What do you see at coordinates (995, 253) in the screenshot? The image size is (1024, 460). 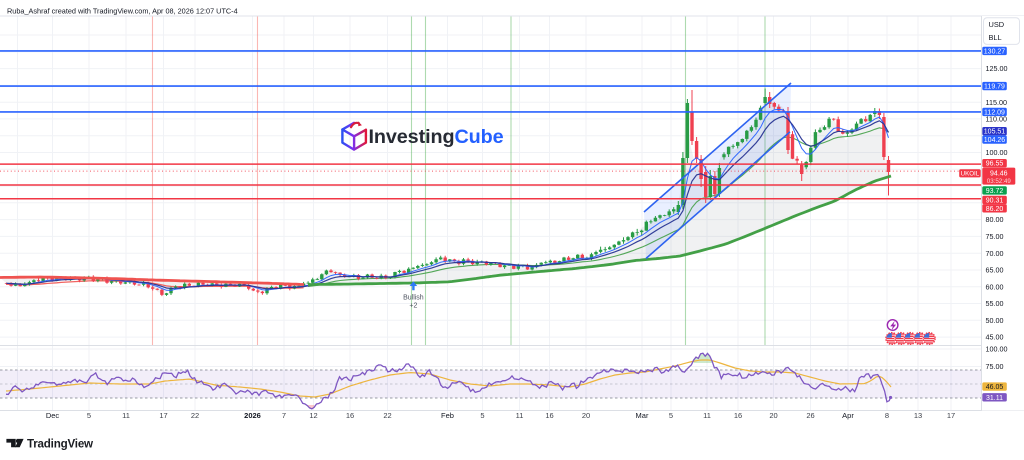 I see `svg-text: 70.00` at bounding box center [995, 253].